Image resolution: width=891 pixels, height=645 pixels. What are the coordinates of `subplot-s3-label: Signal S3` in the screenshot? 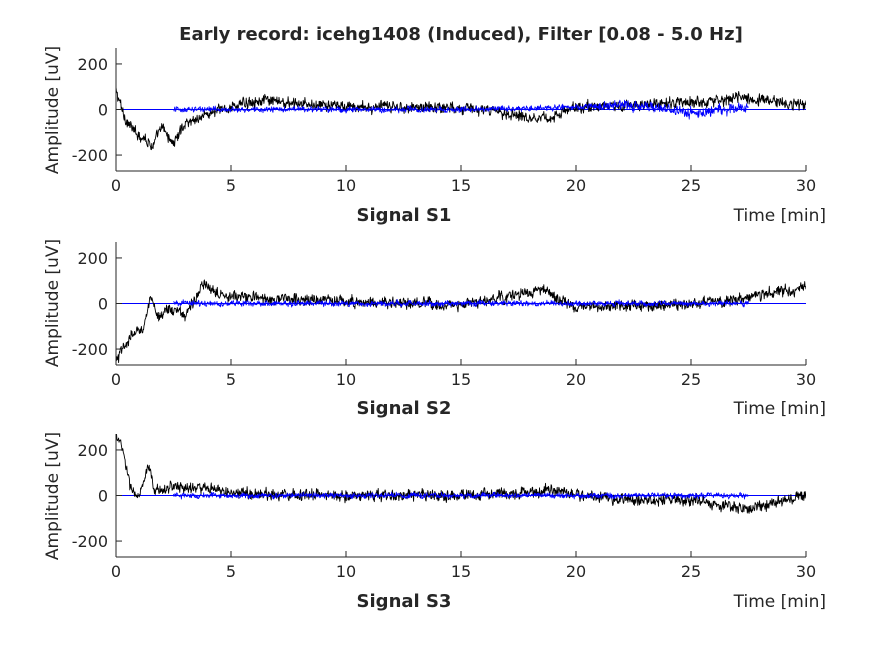 It's located at (404, 601).